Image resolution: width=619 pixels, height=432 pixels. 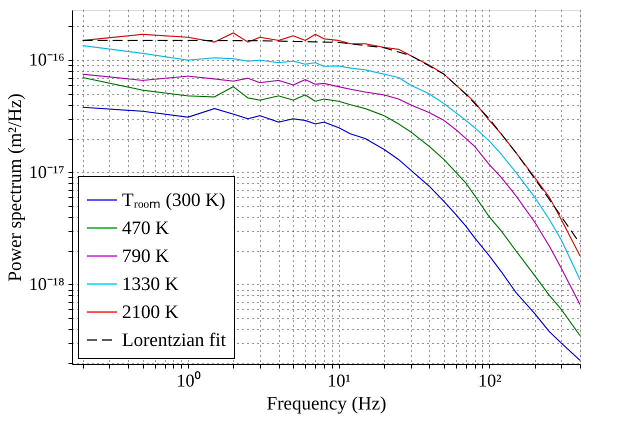 What do you see at coordinates (46, 284) in the screenshot?
I see `y-tick-label: 10⁻¹⁸` at bounding box center [46, 284].